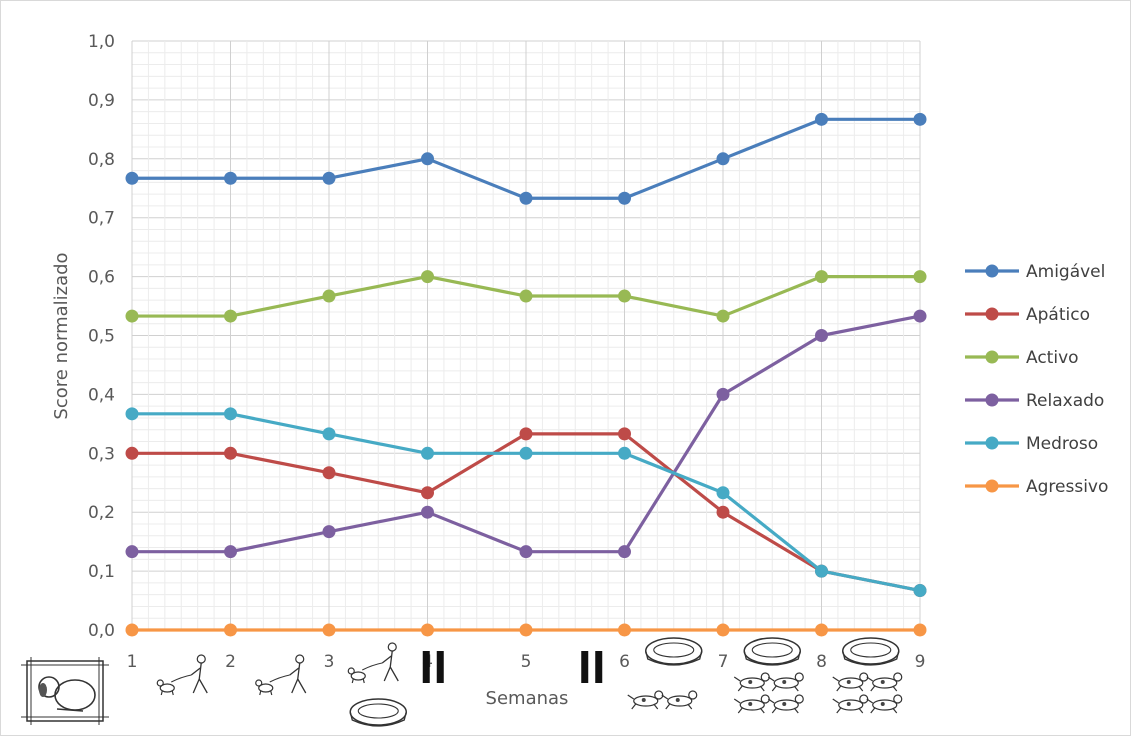 The height and width of the screenshot is (740, 1132). I want to click on legend-item: Agressivo, so click(1036, 487).